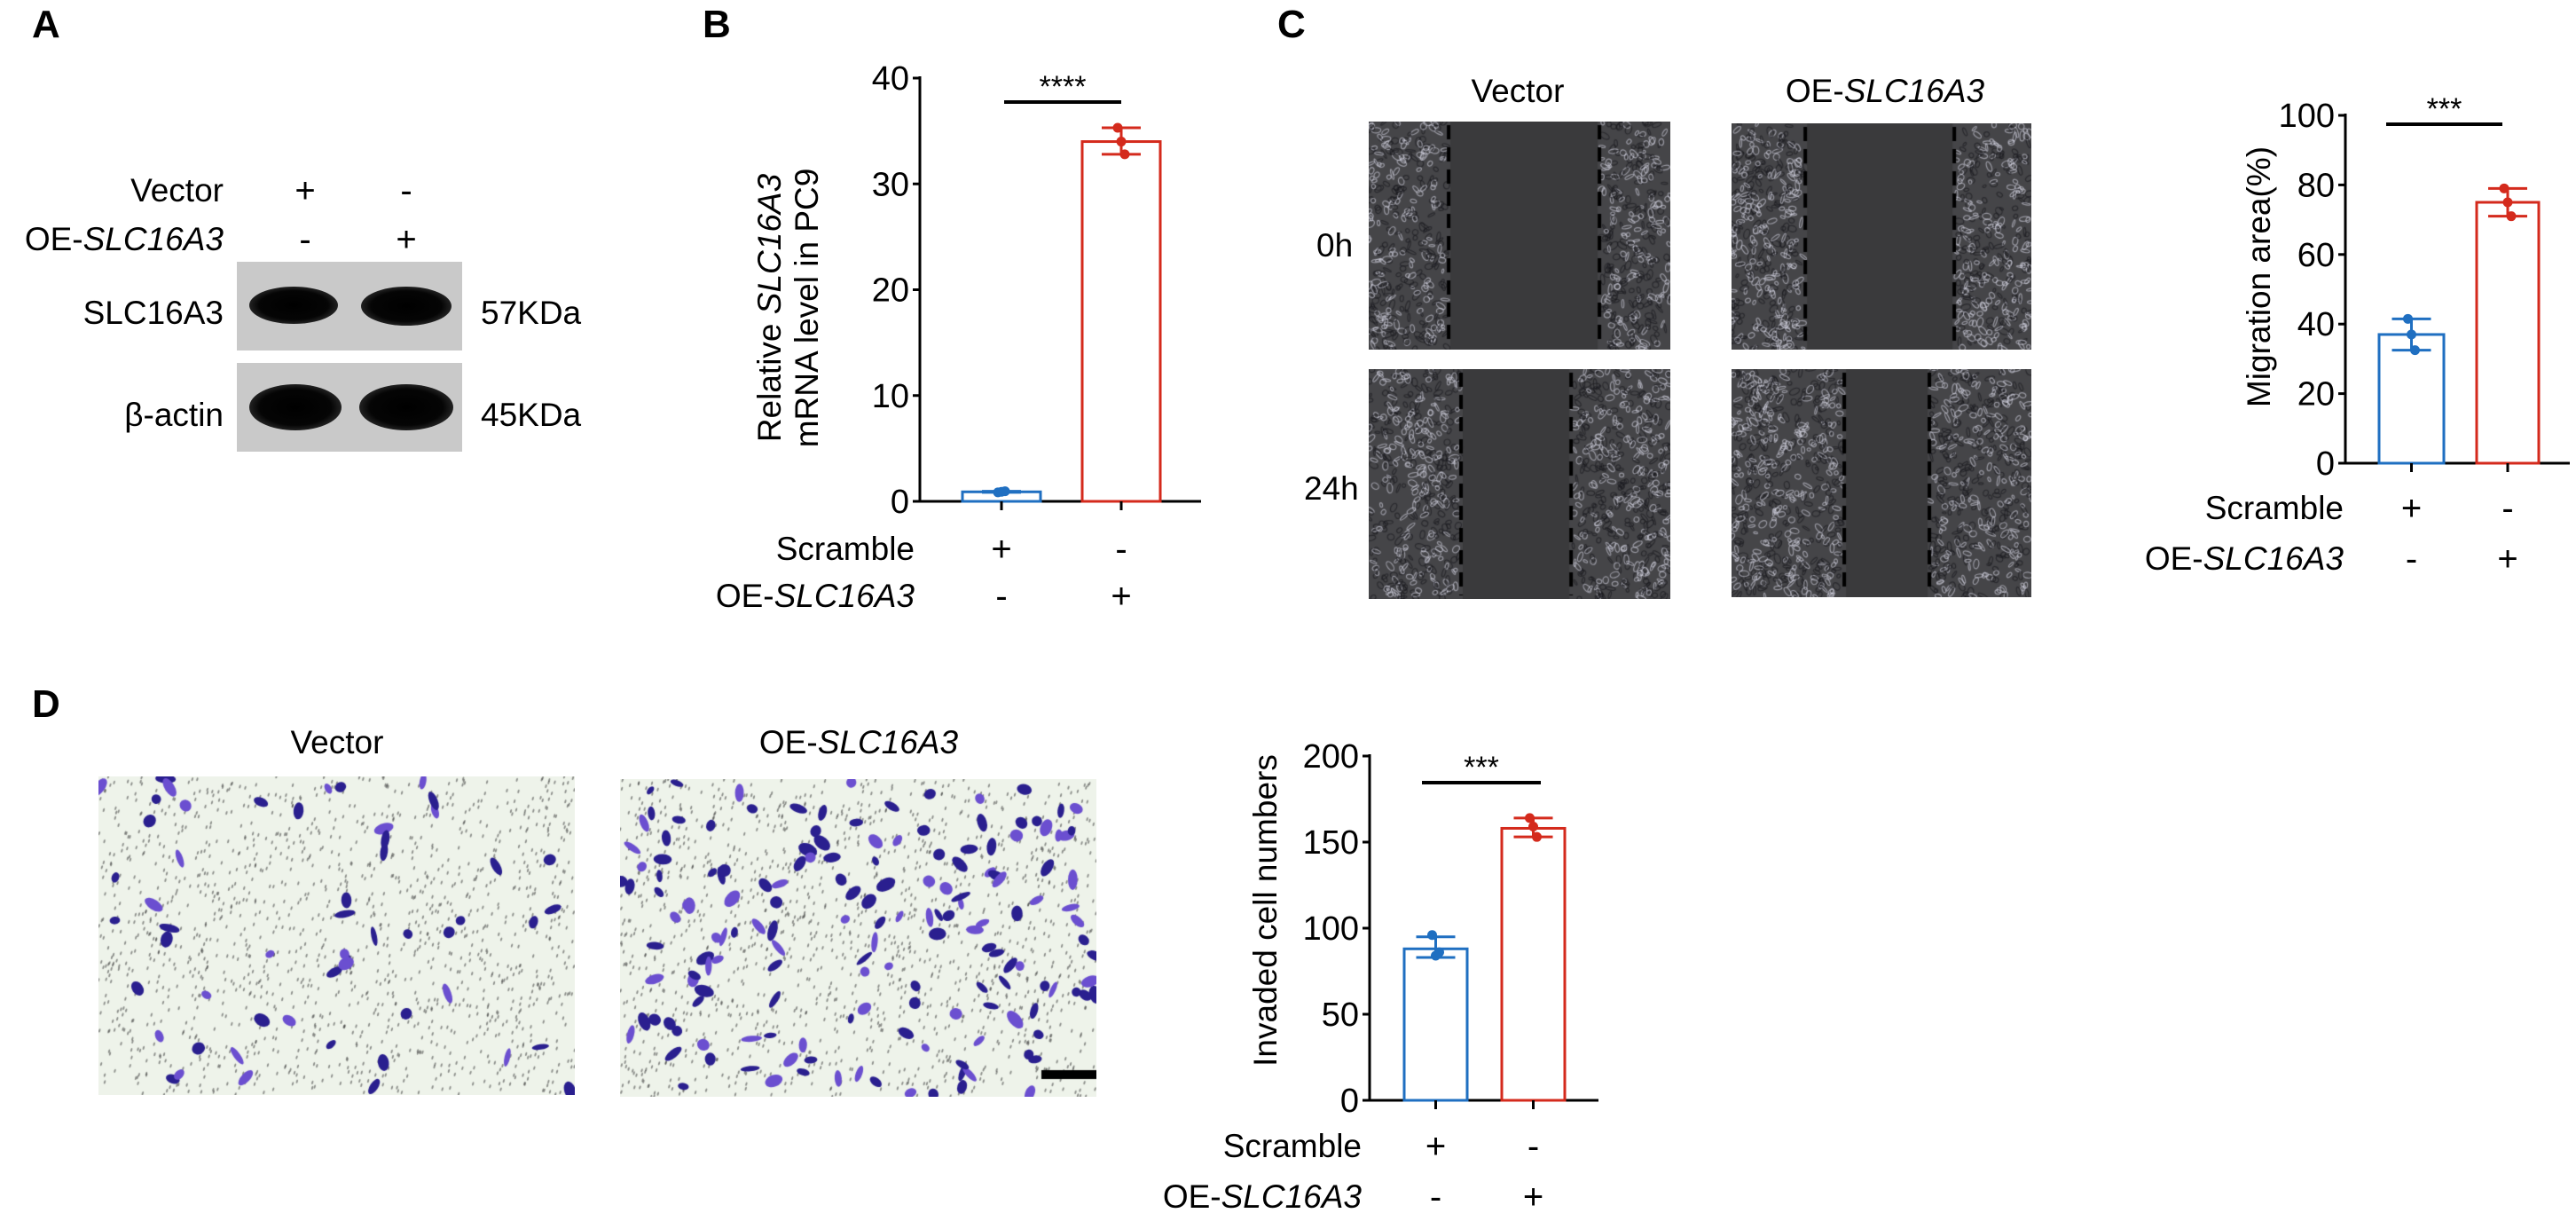 The height and width of the screenshot is (1221, 2576). What do you see at coordinates (336, 935) in the screenshot?
I see `micrograph-transwell-vector` at bounding box center [336, 935].